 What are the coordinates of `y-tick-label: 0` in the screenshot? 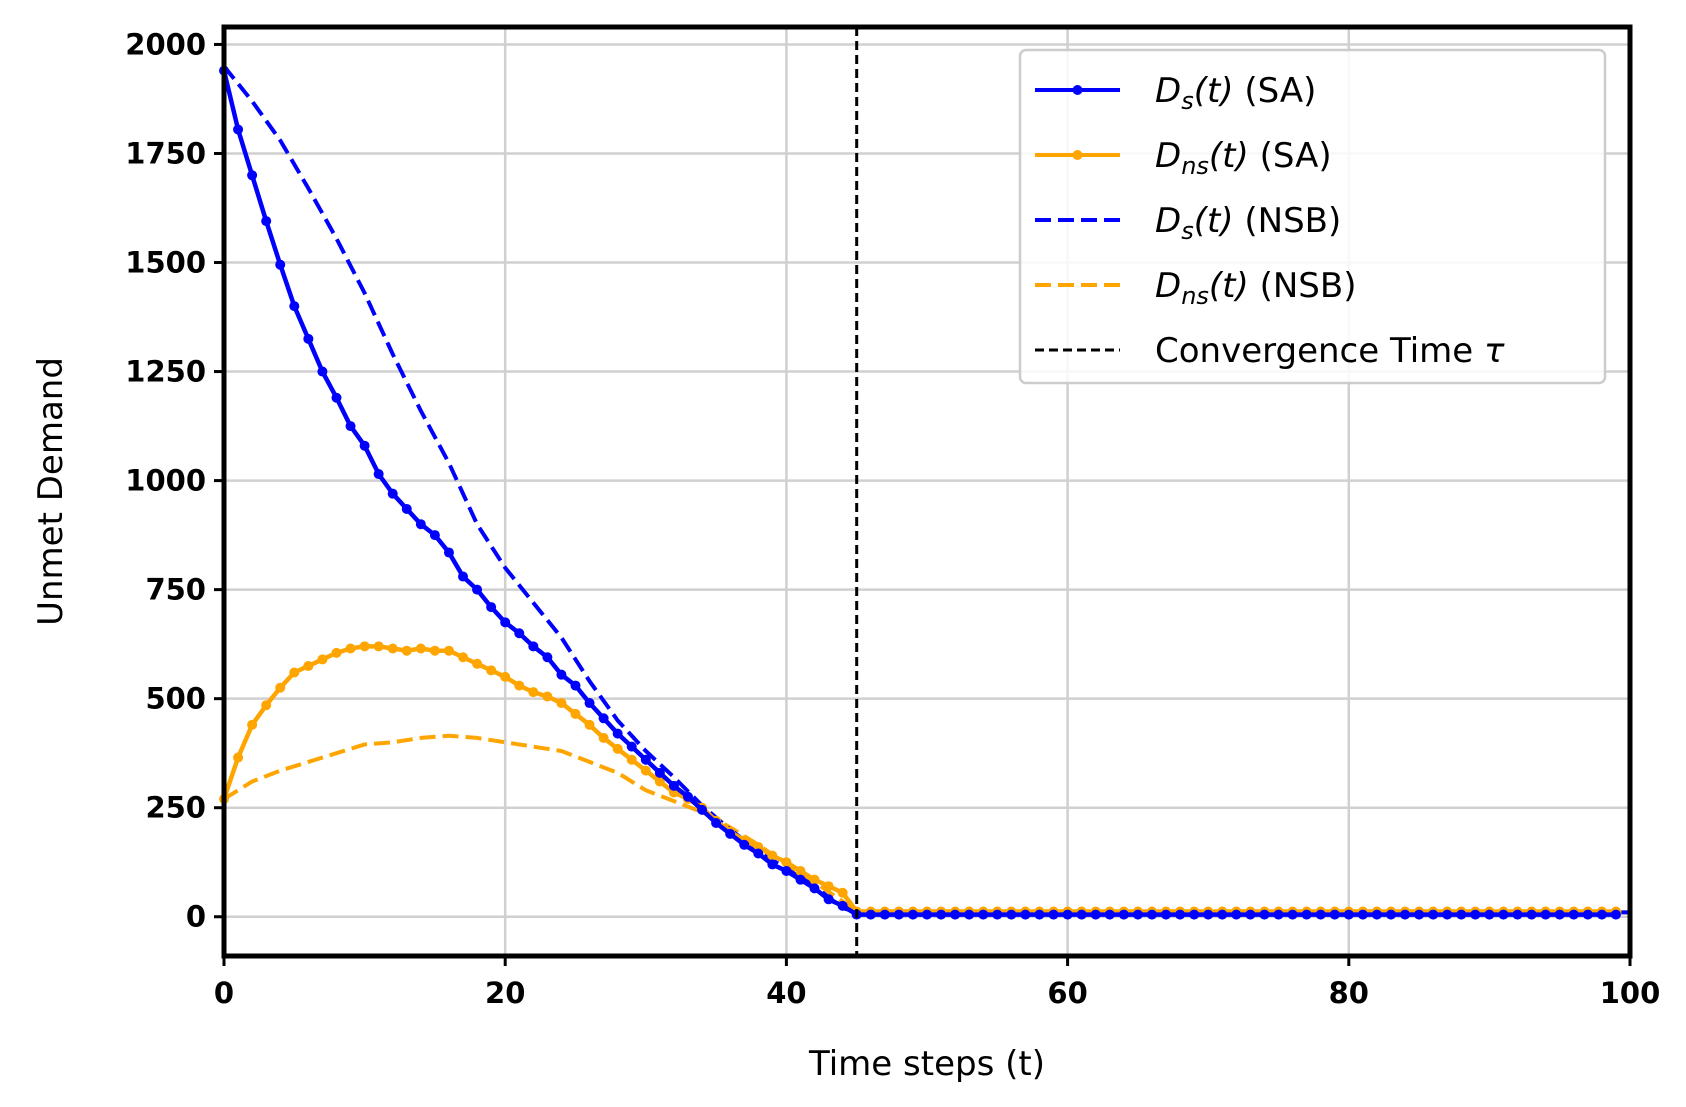 It's located at (196, 917).